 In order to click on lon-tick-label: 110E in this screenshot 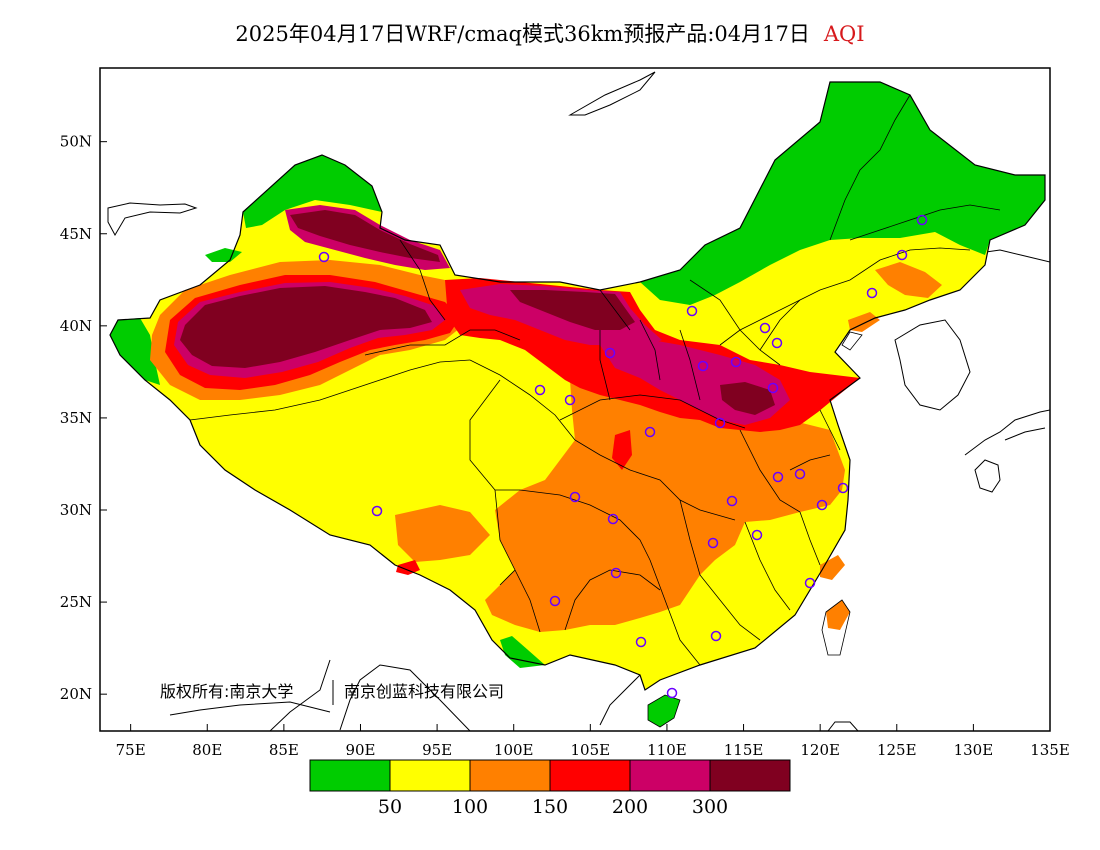, I will do `click(667, 750)`.